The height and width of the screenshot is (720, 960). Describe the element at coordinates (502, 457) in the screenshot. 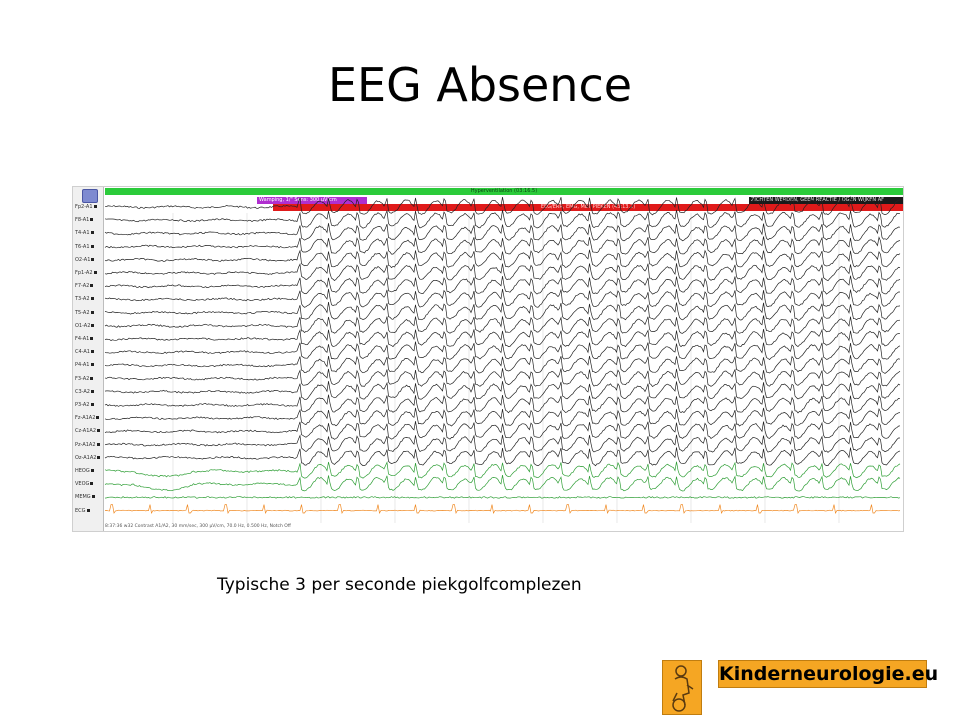

I see `trace-oz-a1a2` at that location.